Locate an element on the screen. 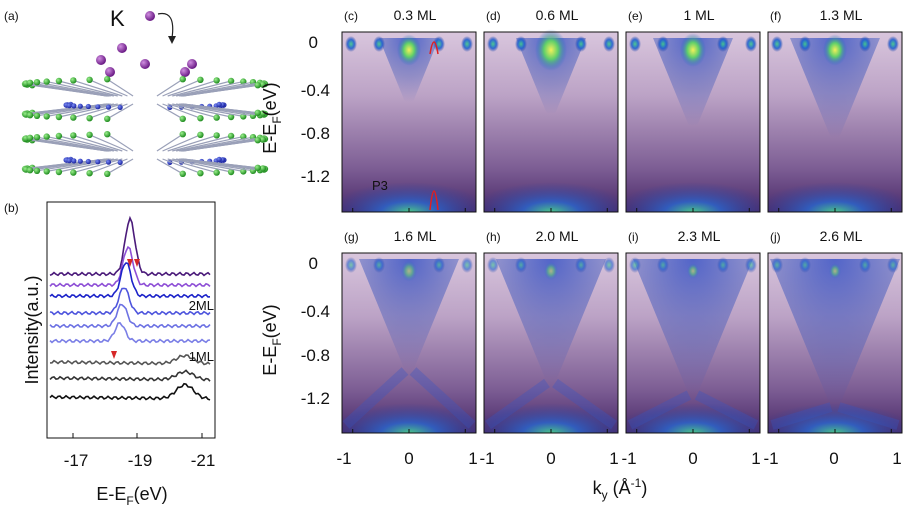 The width and height of the screenshot is (915, 510). ytick: -0.4 is located at coordinates (315, 90).